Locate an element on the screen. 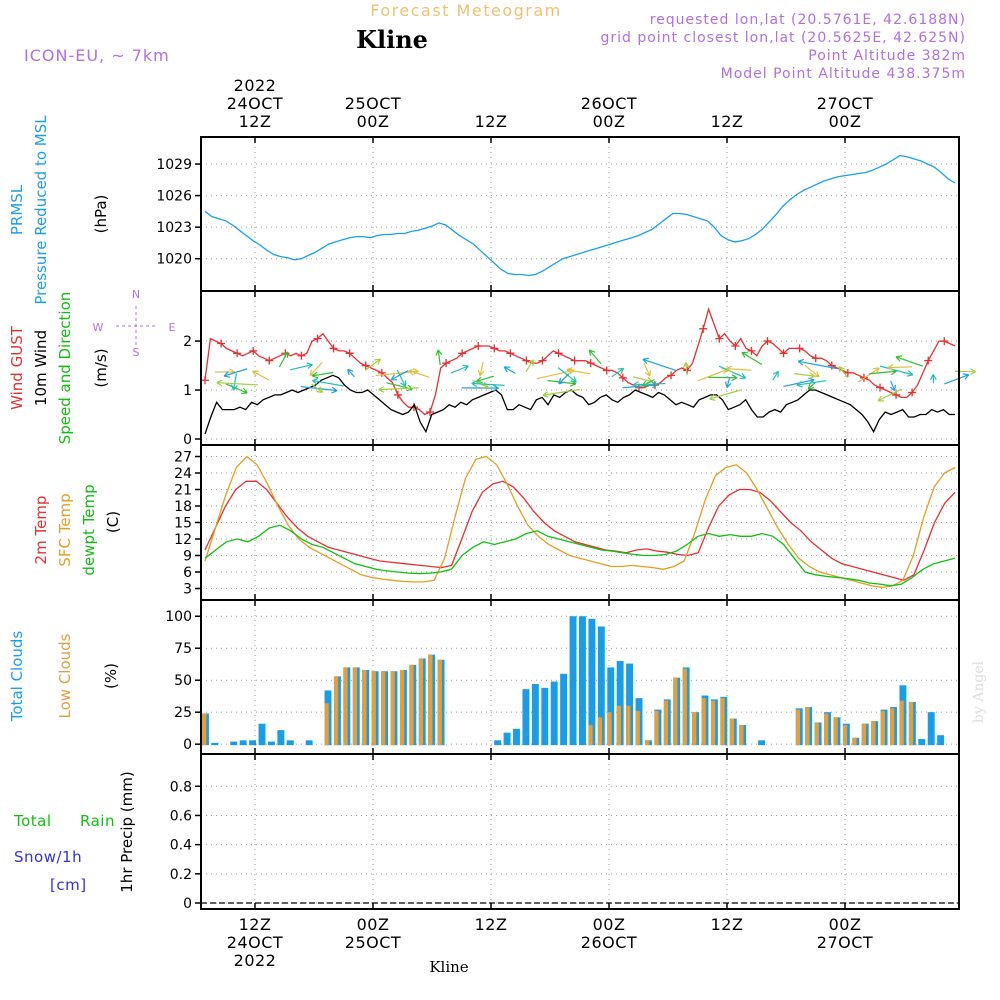  y-tick-label: 27 is located at coordinates (183, 458).